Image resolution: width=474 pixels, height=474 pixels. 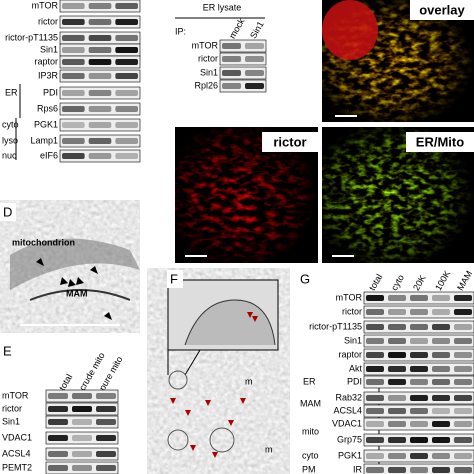 What do you see at coordinates (44, 140) in the screenshot?
I see `row-label: Lamp1` at bounding box center [44, 140].